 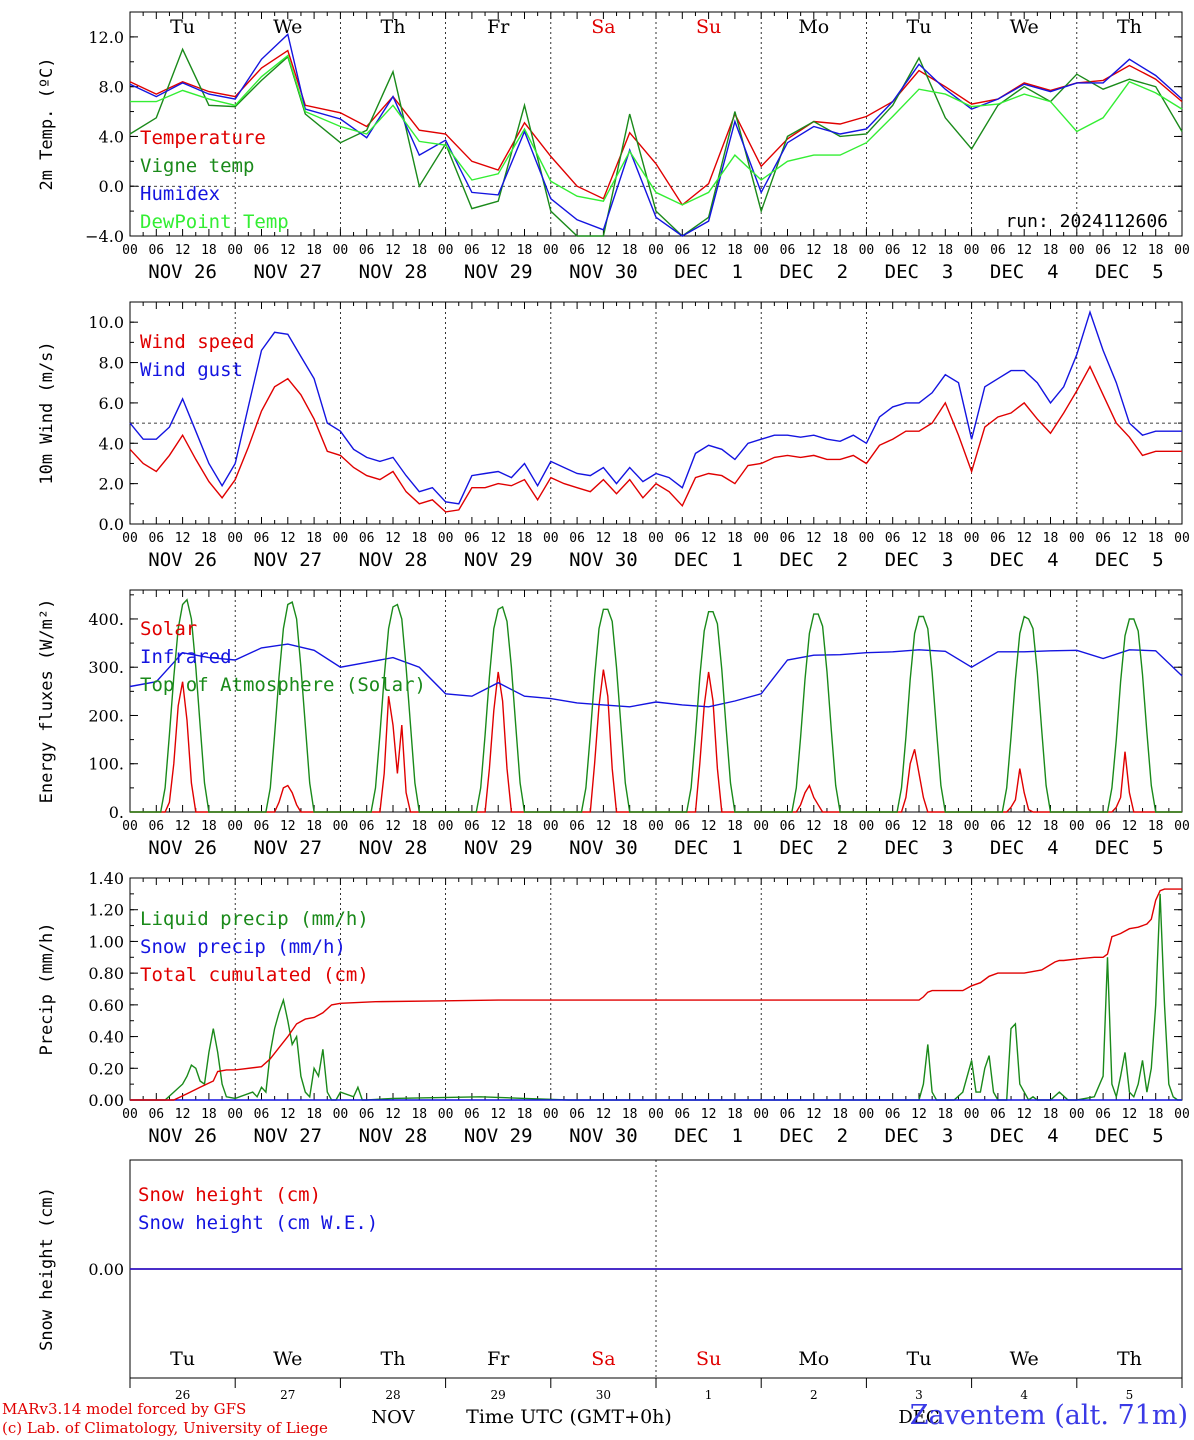 What do you see at coordinates (1024, 1395) in the screenshot?
I see `day-number: 4` at bounding box center [1024, 1395].